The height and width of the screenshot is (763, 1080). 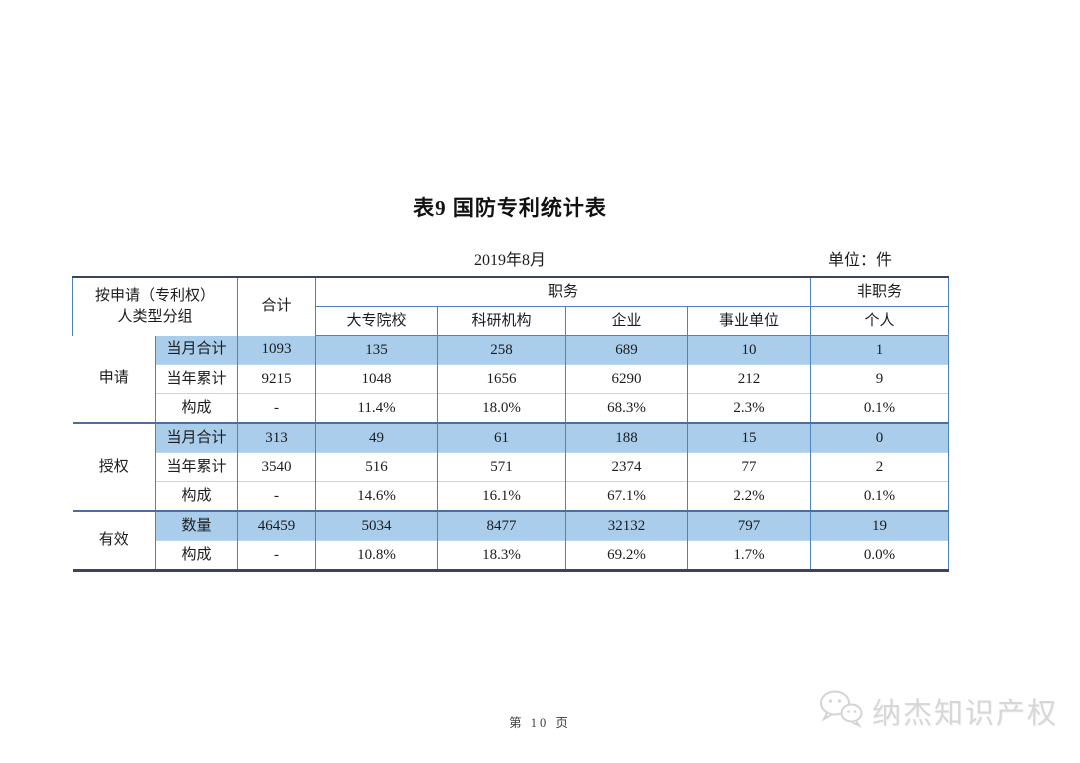 I want to click on cell-value: 61, so click(x=502, y=437).